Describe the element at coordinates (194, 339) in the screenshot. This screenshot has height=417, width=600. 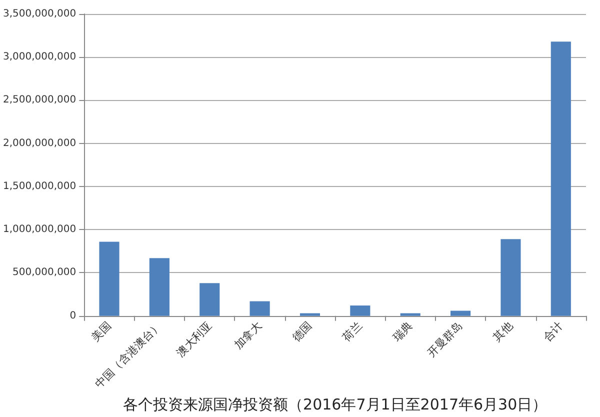
I see `x-tick-label: 澳大利亚` at that location.